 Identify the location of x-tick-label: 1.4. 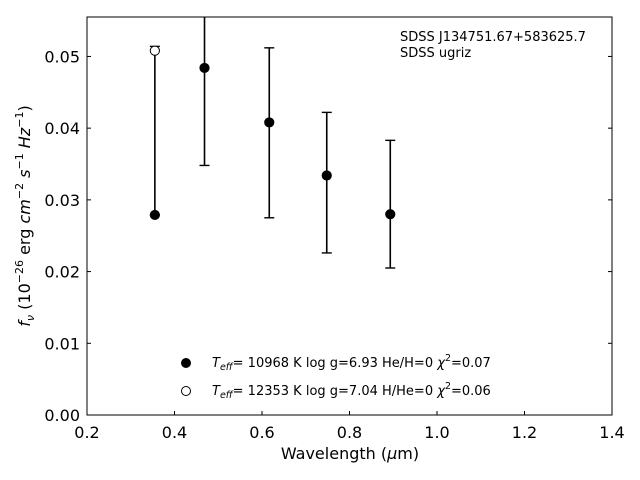
(611, 432).